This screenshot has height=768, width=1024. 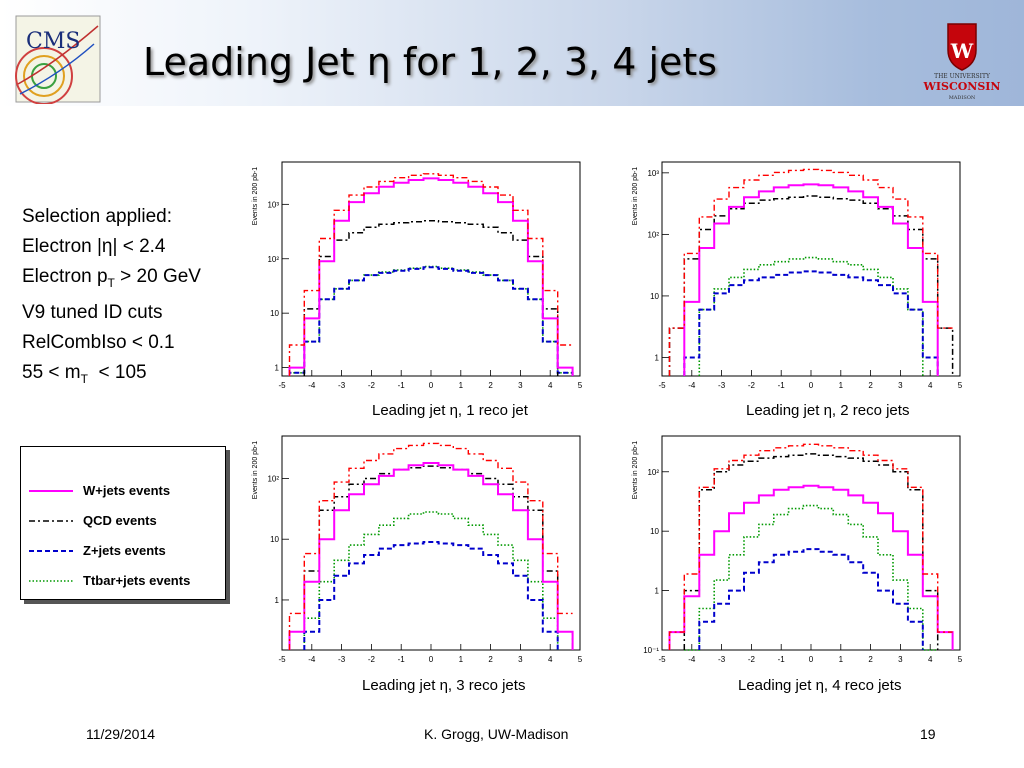 I want to click on selection-line: RelCombIso < 0.1, so click(x=98, y=342).